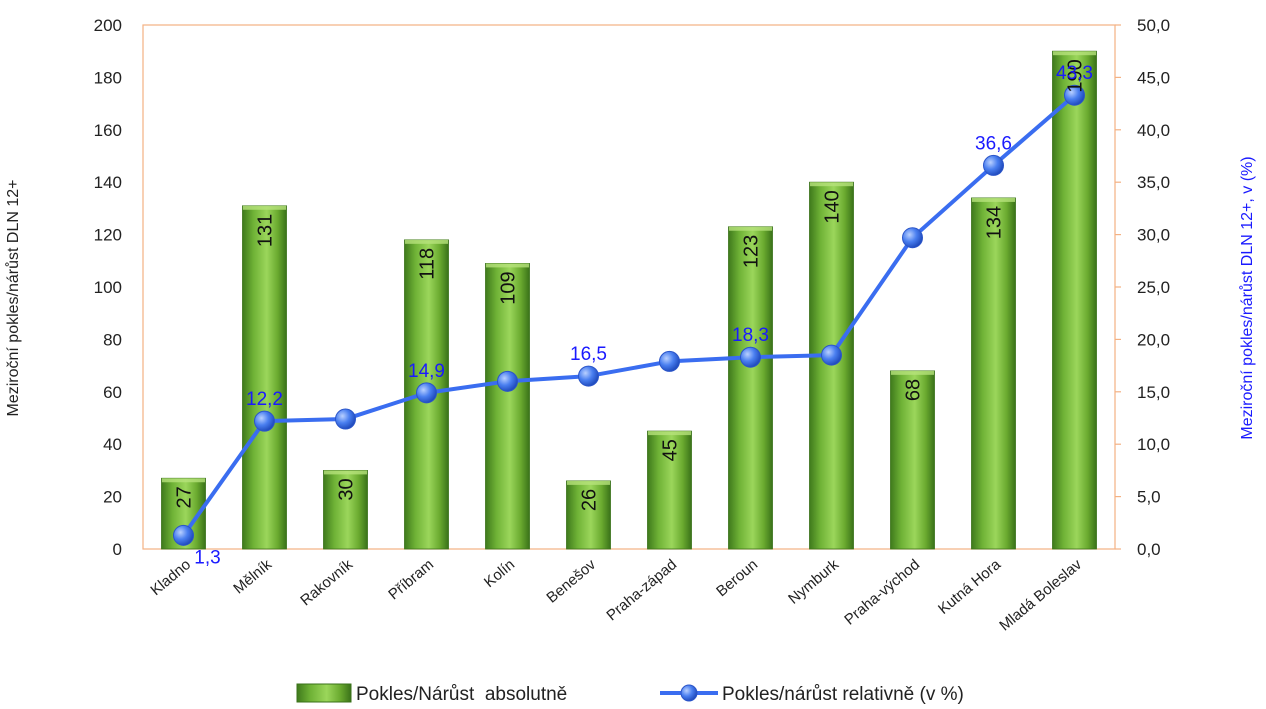 The width and height of the screenshot is (1266, 709). Describe the element at coordinates (1247, 297) in the screenshot. I see `y-right-axis-label: Meziroční pokles/nárůst DLN 12+, v (%)` at that location.